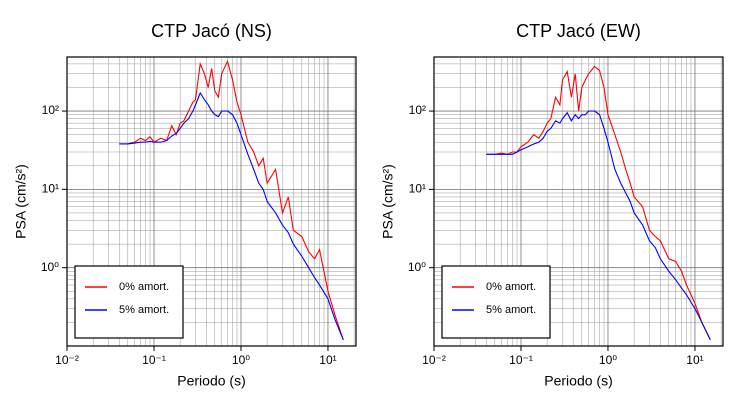 The width and height of the screenshot is (730, 400). Describe the element at coordinates (578, 31) in the screenshot. I see `chart-title: CTP Jacó (EW)` at that location.